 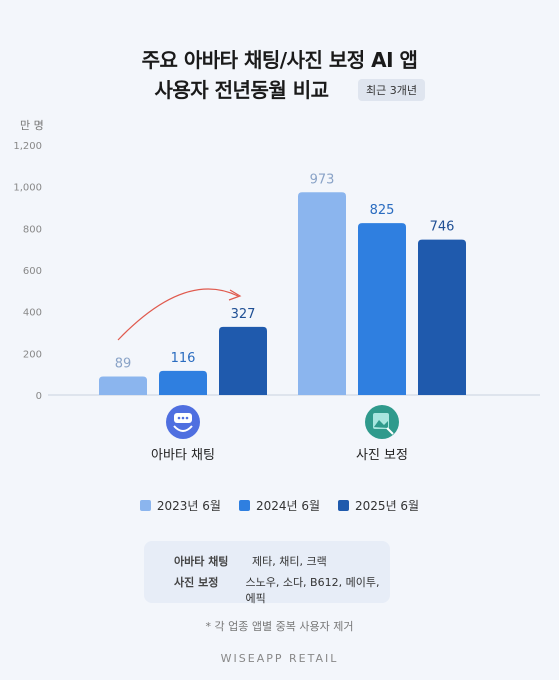 I want to click on legend-item: 2023년 6월, so click(x=180, y=505).